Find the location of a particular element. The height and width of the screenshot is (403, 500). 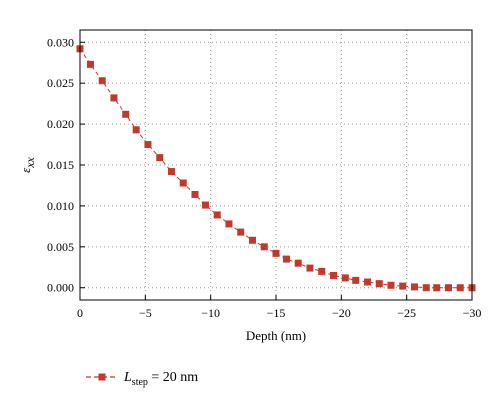

y-tick-label: 0.025 is located at coordinates (60, 83).